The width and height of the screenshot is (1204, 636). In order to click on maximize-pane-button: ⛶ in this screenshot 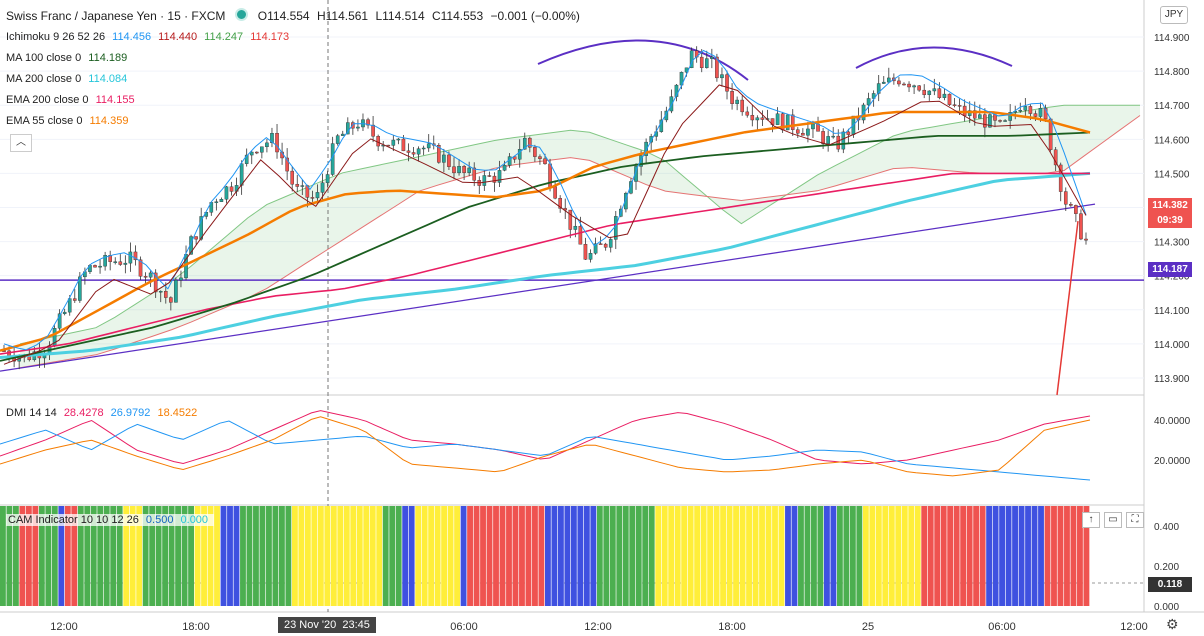, I will do `click(1135, 520)`.